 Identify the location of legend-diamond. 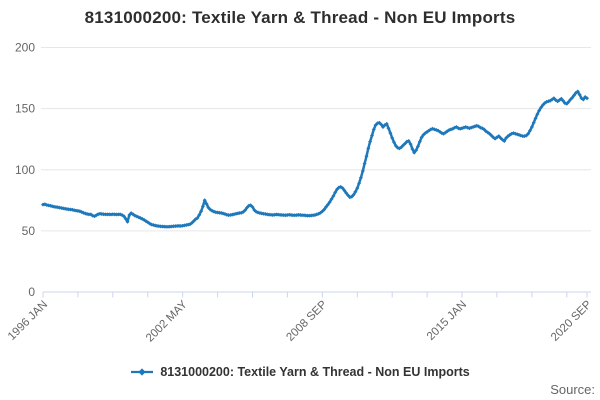
(142, 372).